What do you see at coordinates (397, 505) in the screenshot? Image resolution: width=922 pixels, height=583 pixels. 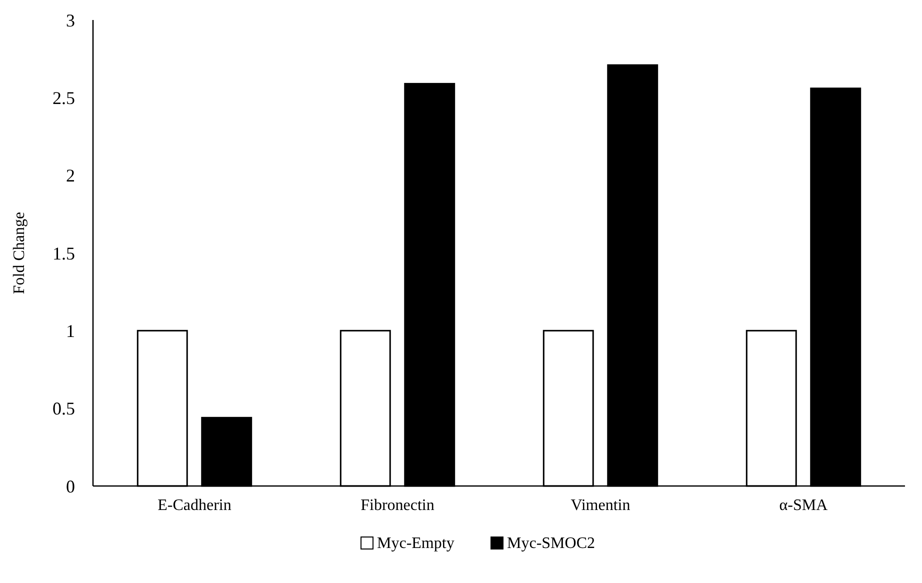 I see `x-tick-label: Fibronectin` at bounding box center [397, 505].